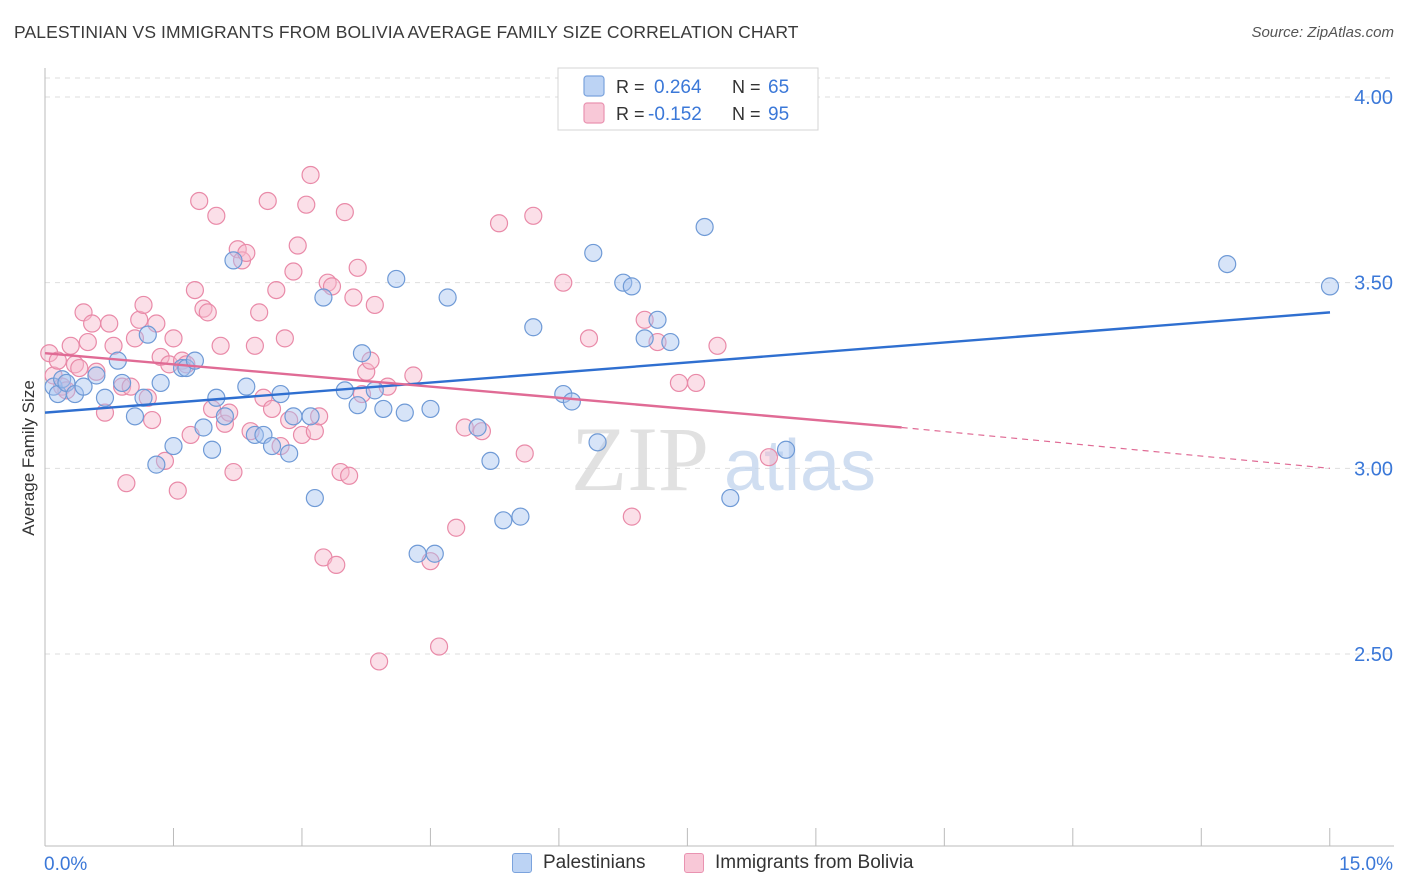  What do you see at coordinates (640, 459) in the screenshot?
I see `watermark-zip: ZIP` at bounding box center [640, 459].